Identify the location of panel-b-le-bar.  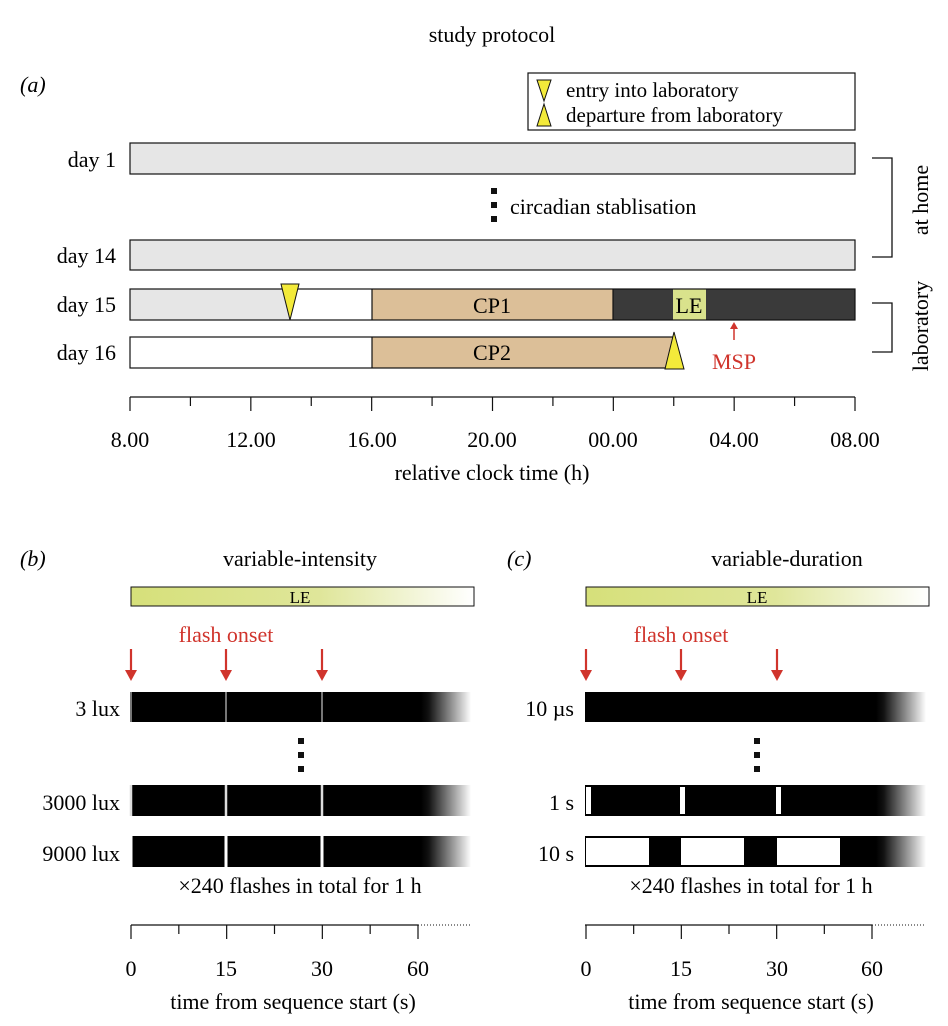
(302, 596).